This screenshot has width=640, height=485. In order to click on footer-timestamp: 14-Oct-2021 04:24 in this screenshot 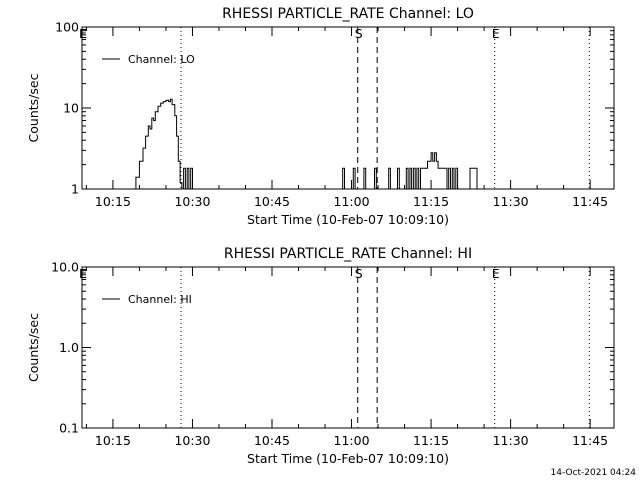, I will do `click(594, 473)`.